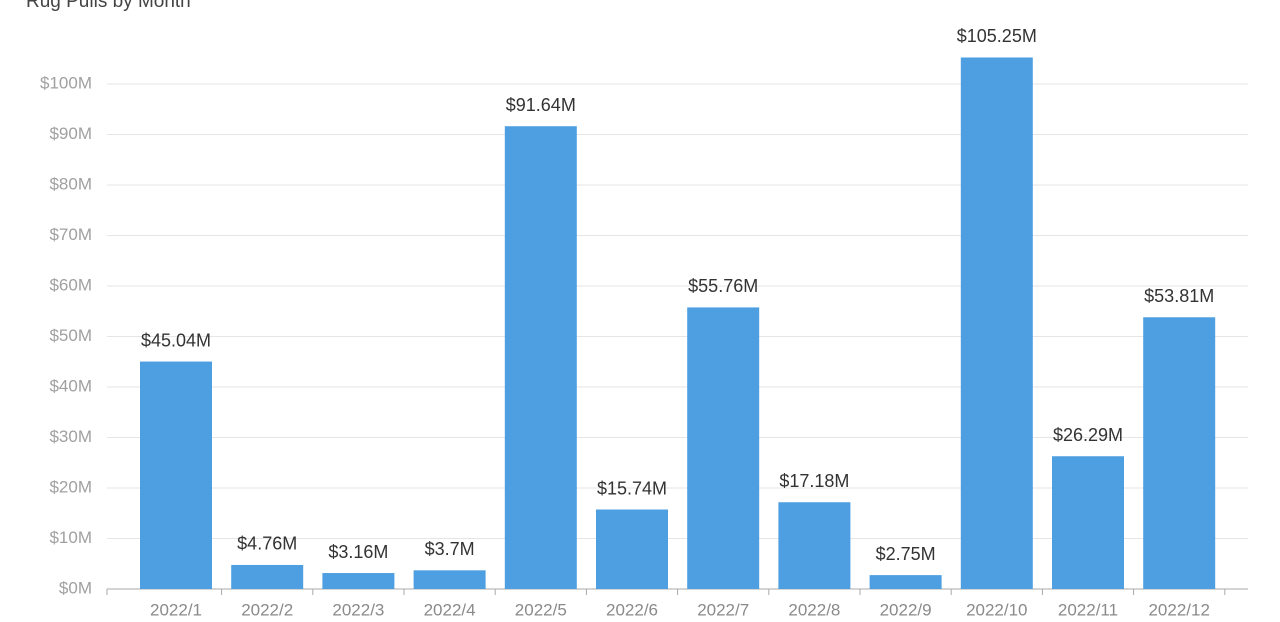  I want to click on x-tick-label: 2022/10, so click(996, 609).